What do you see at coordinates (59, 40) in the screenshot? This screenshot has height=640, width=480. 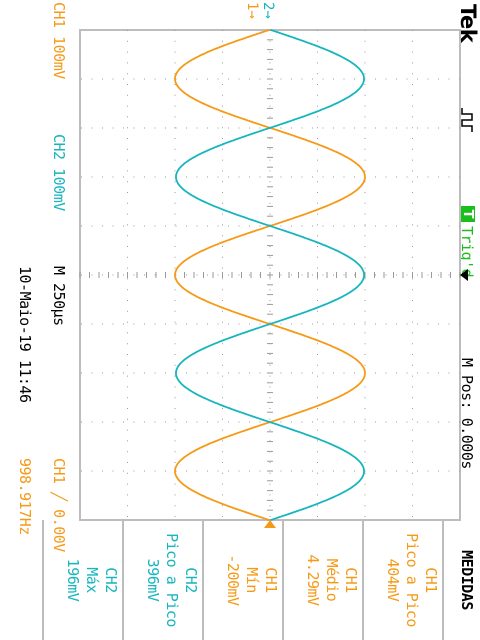 I see `ch1-scale: CH1 100mV` at bounding box center [59, 40].